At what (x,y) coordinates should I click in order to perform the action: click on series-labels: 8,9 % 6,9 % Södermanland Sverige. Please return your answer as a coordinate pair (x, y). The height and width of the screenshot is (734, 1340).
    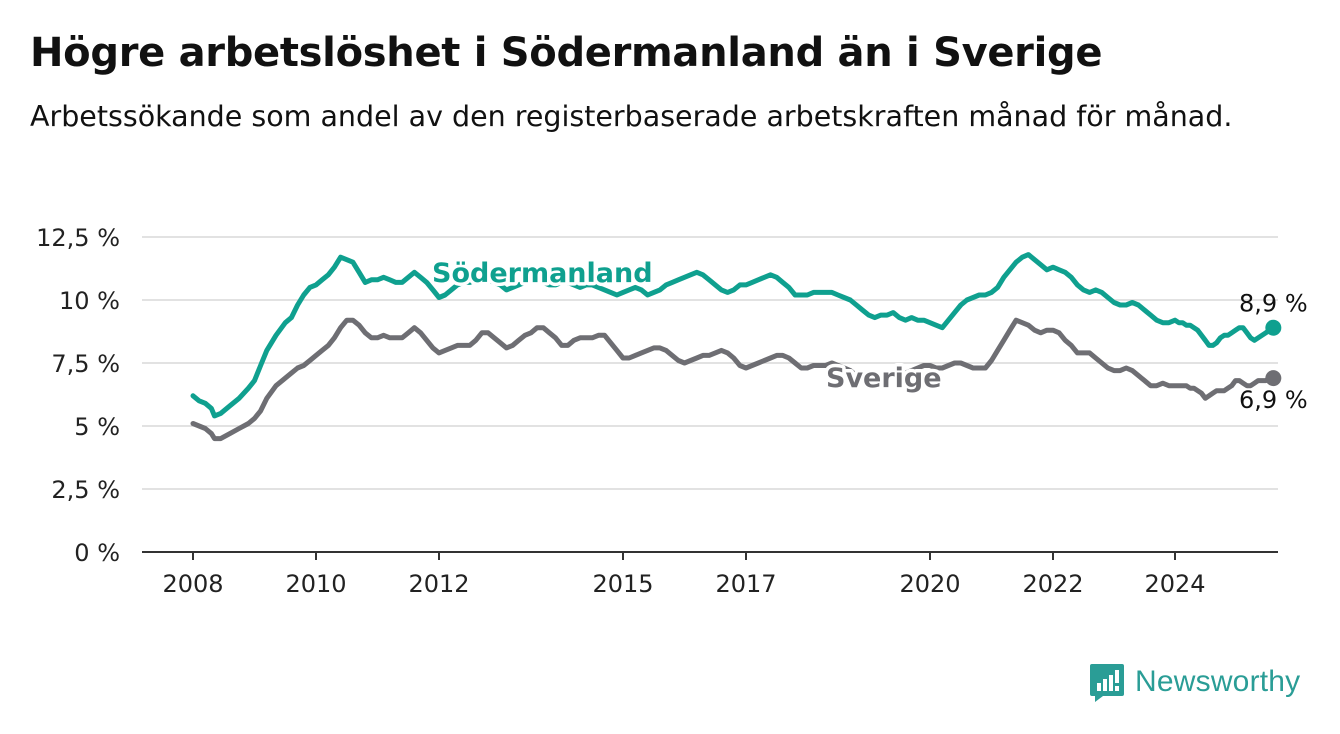
    Looking at the image, I should click on (868, 335).